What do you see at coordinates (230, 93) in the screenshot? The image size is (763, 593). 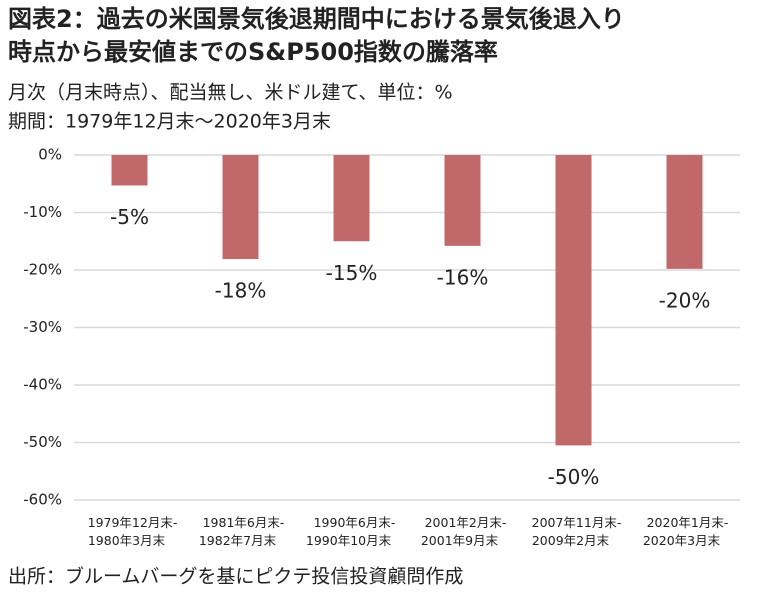 I see `subtitle: 月次（月末時点）、配当無し、米ドル建て、単位：%` at bounding box center [230, 93].